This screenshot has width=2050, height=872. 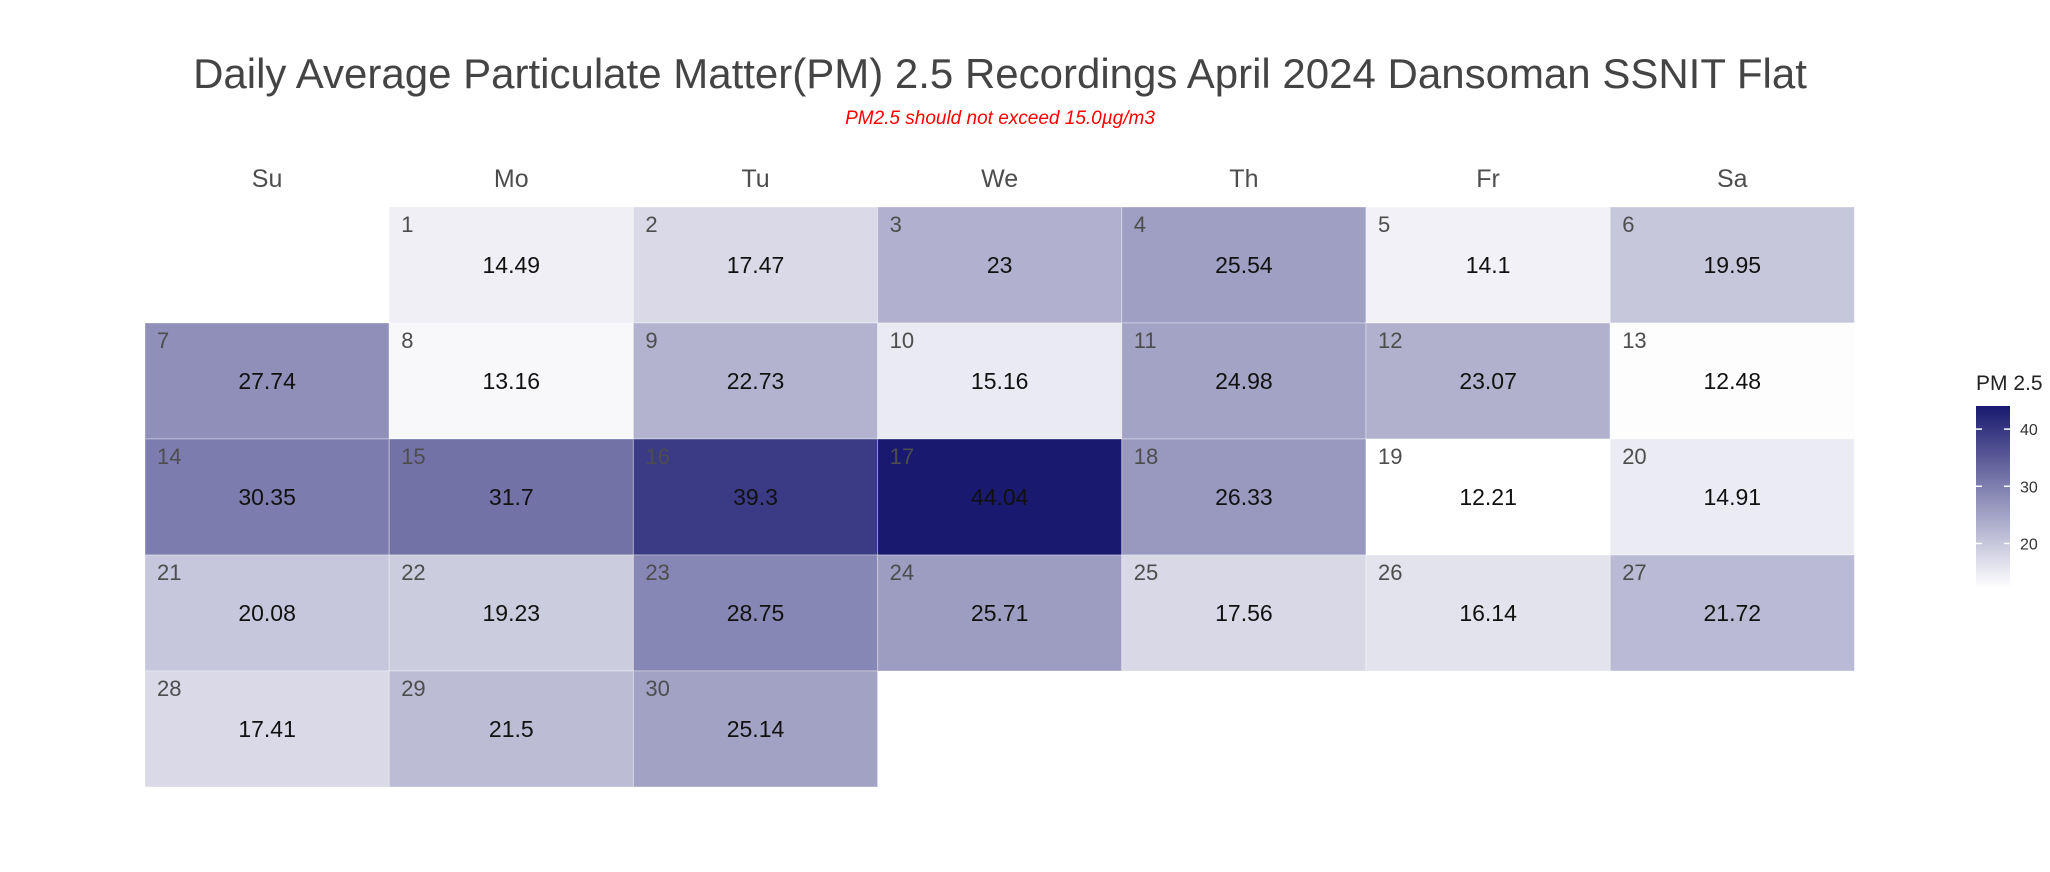 I want to click on calendar-day-cell: 425.54, so click(x=1244, y=265).